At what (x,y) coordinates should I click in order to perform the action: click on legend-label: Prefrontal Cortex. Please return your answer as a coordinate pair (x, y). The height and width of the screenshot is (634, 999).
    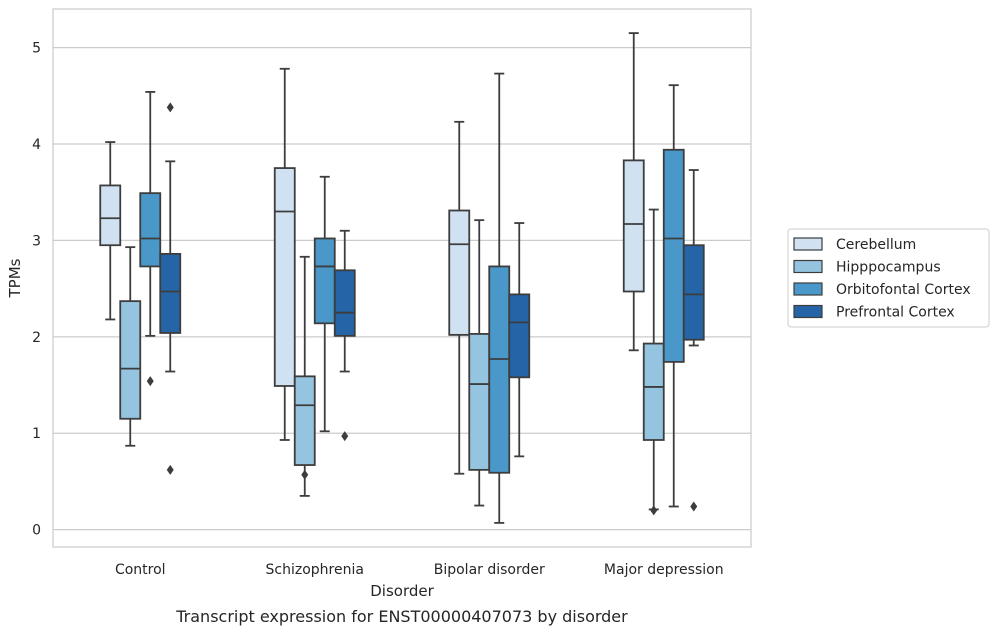
    Looking at the image, I should click on (895, 313).